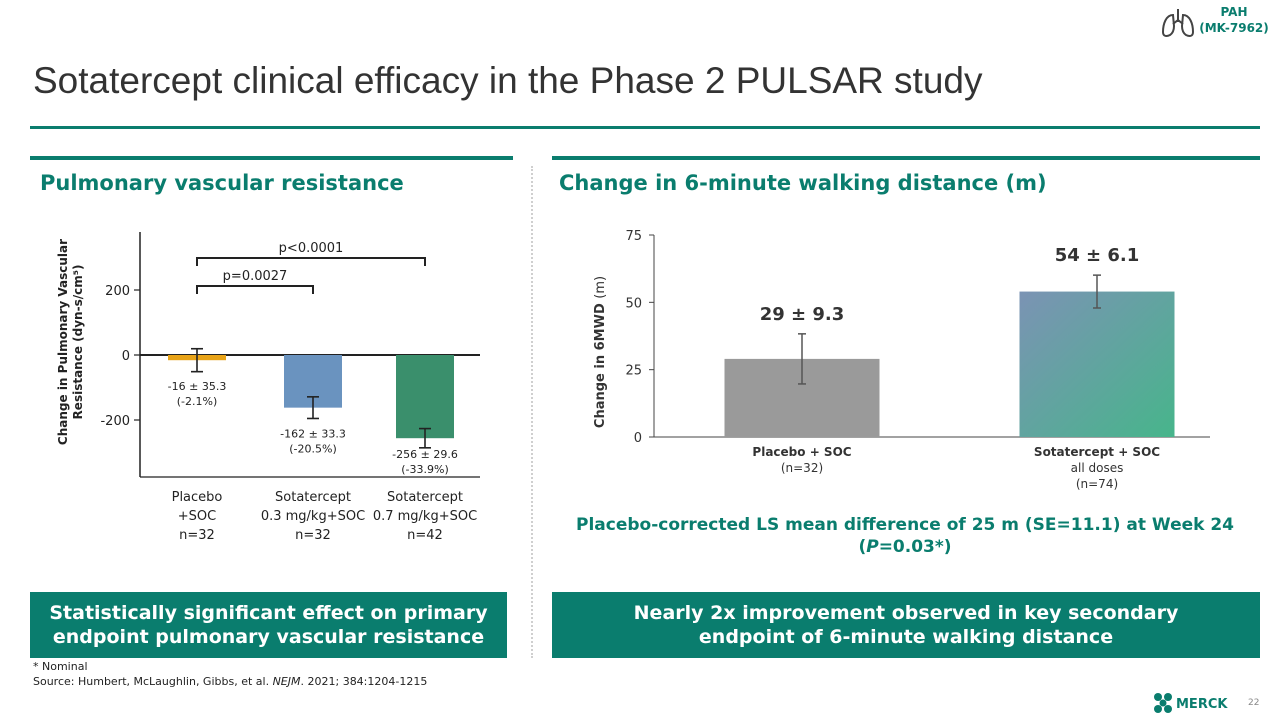  What do you see at coordinates (425, 516) in the screenshot?
I see `pvr-category-label: 0.7 mg/kg+SOC` at bounding box center [425, 516].